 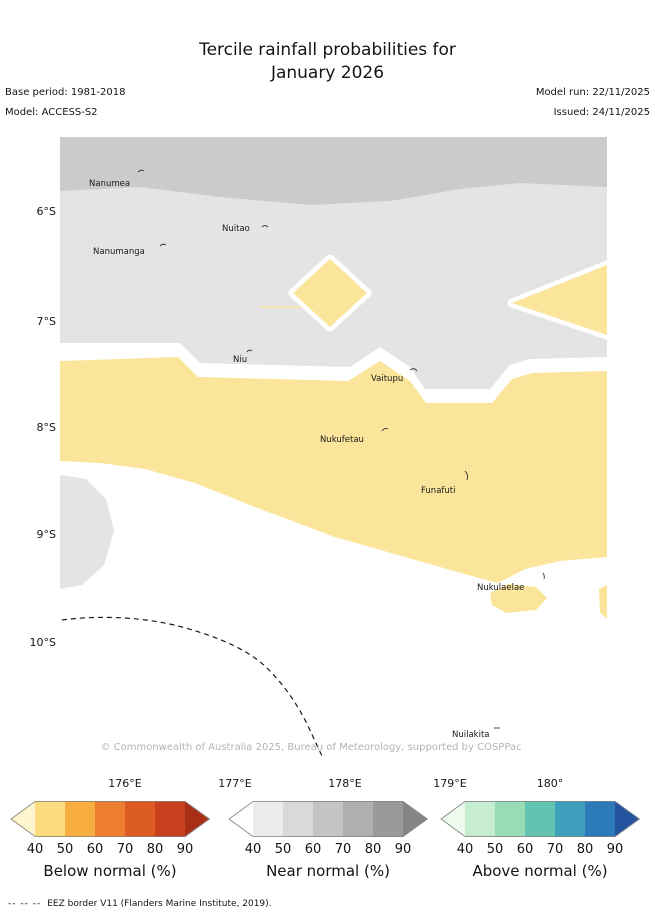 I want to click on lon-tick-179e: 179°E, so click(x=450, y=783).